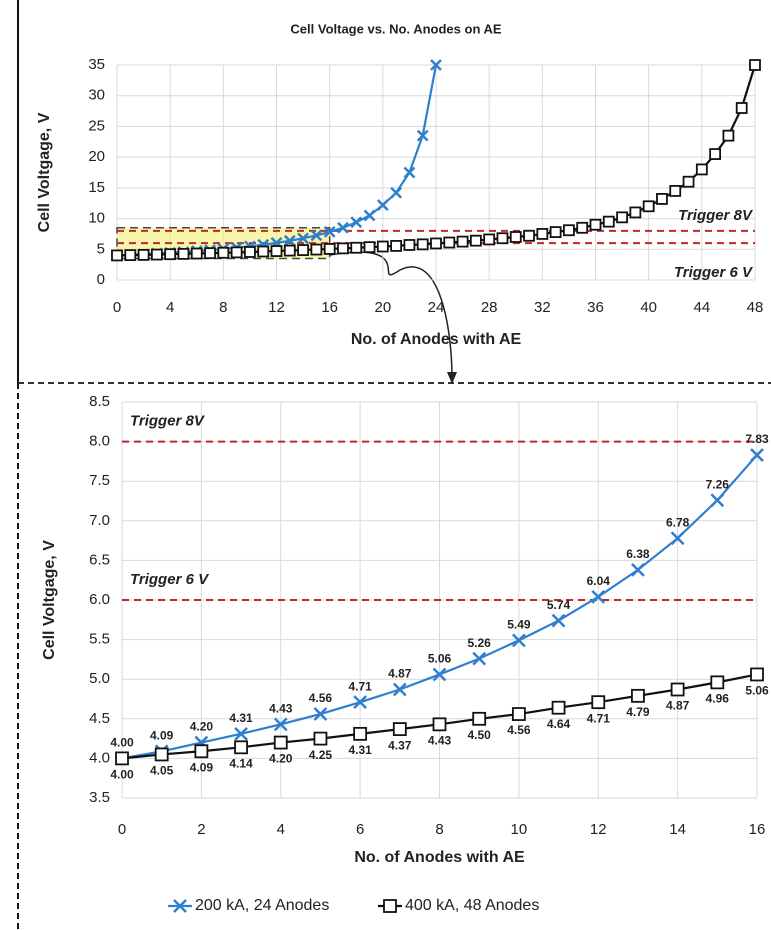 The image size is (771, 930). What do you see at coordinates (99, 599) in the screenshot?
I see `y-tick-label: 6.0` at bounding box center [99, 599].